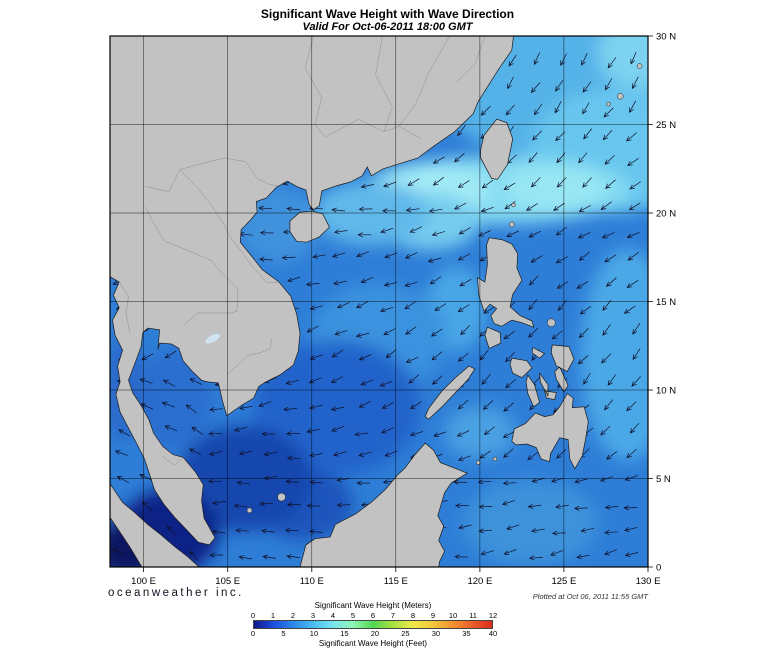 Image resolution: width=775 pixels, height=665 pixels. I want to click on lat-tick-label: 10 N, so click(666, 391).